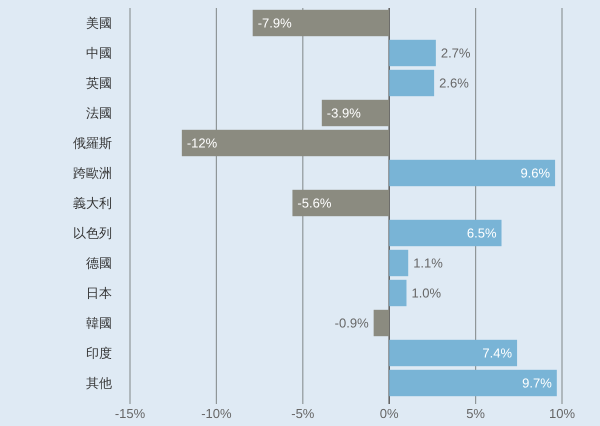 The width and height of the screenshot is (600, 426). What do you see at coordinates (390, 413) in the screenshot?
I see `x-tick-label: 0%` at bounding box center [390, 413].